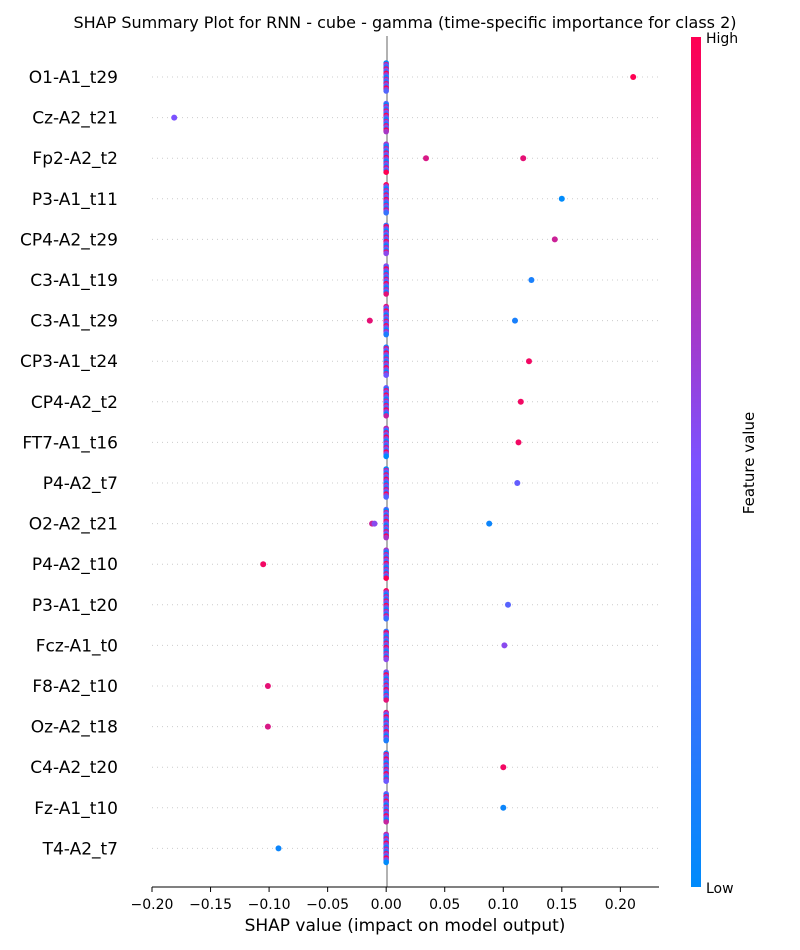 The image size is (800, 950). I want to click on feature-label: C4-A2_t20, so click(74, 768).